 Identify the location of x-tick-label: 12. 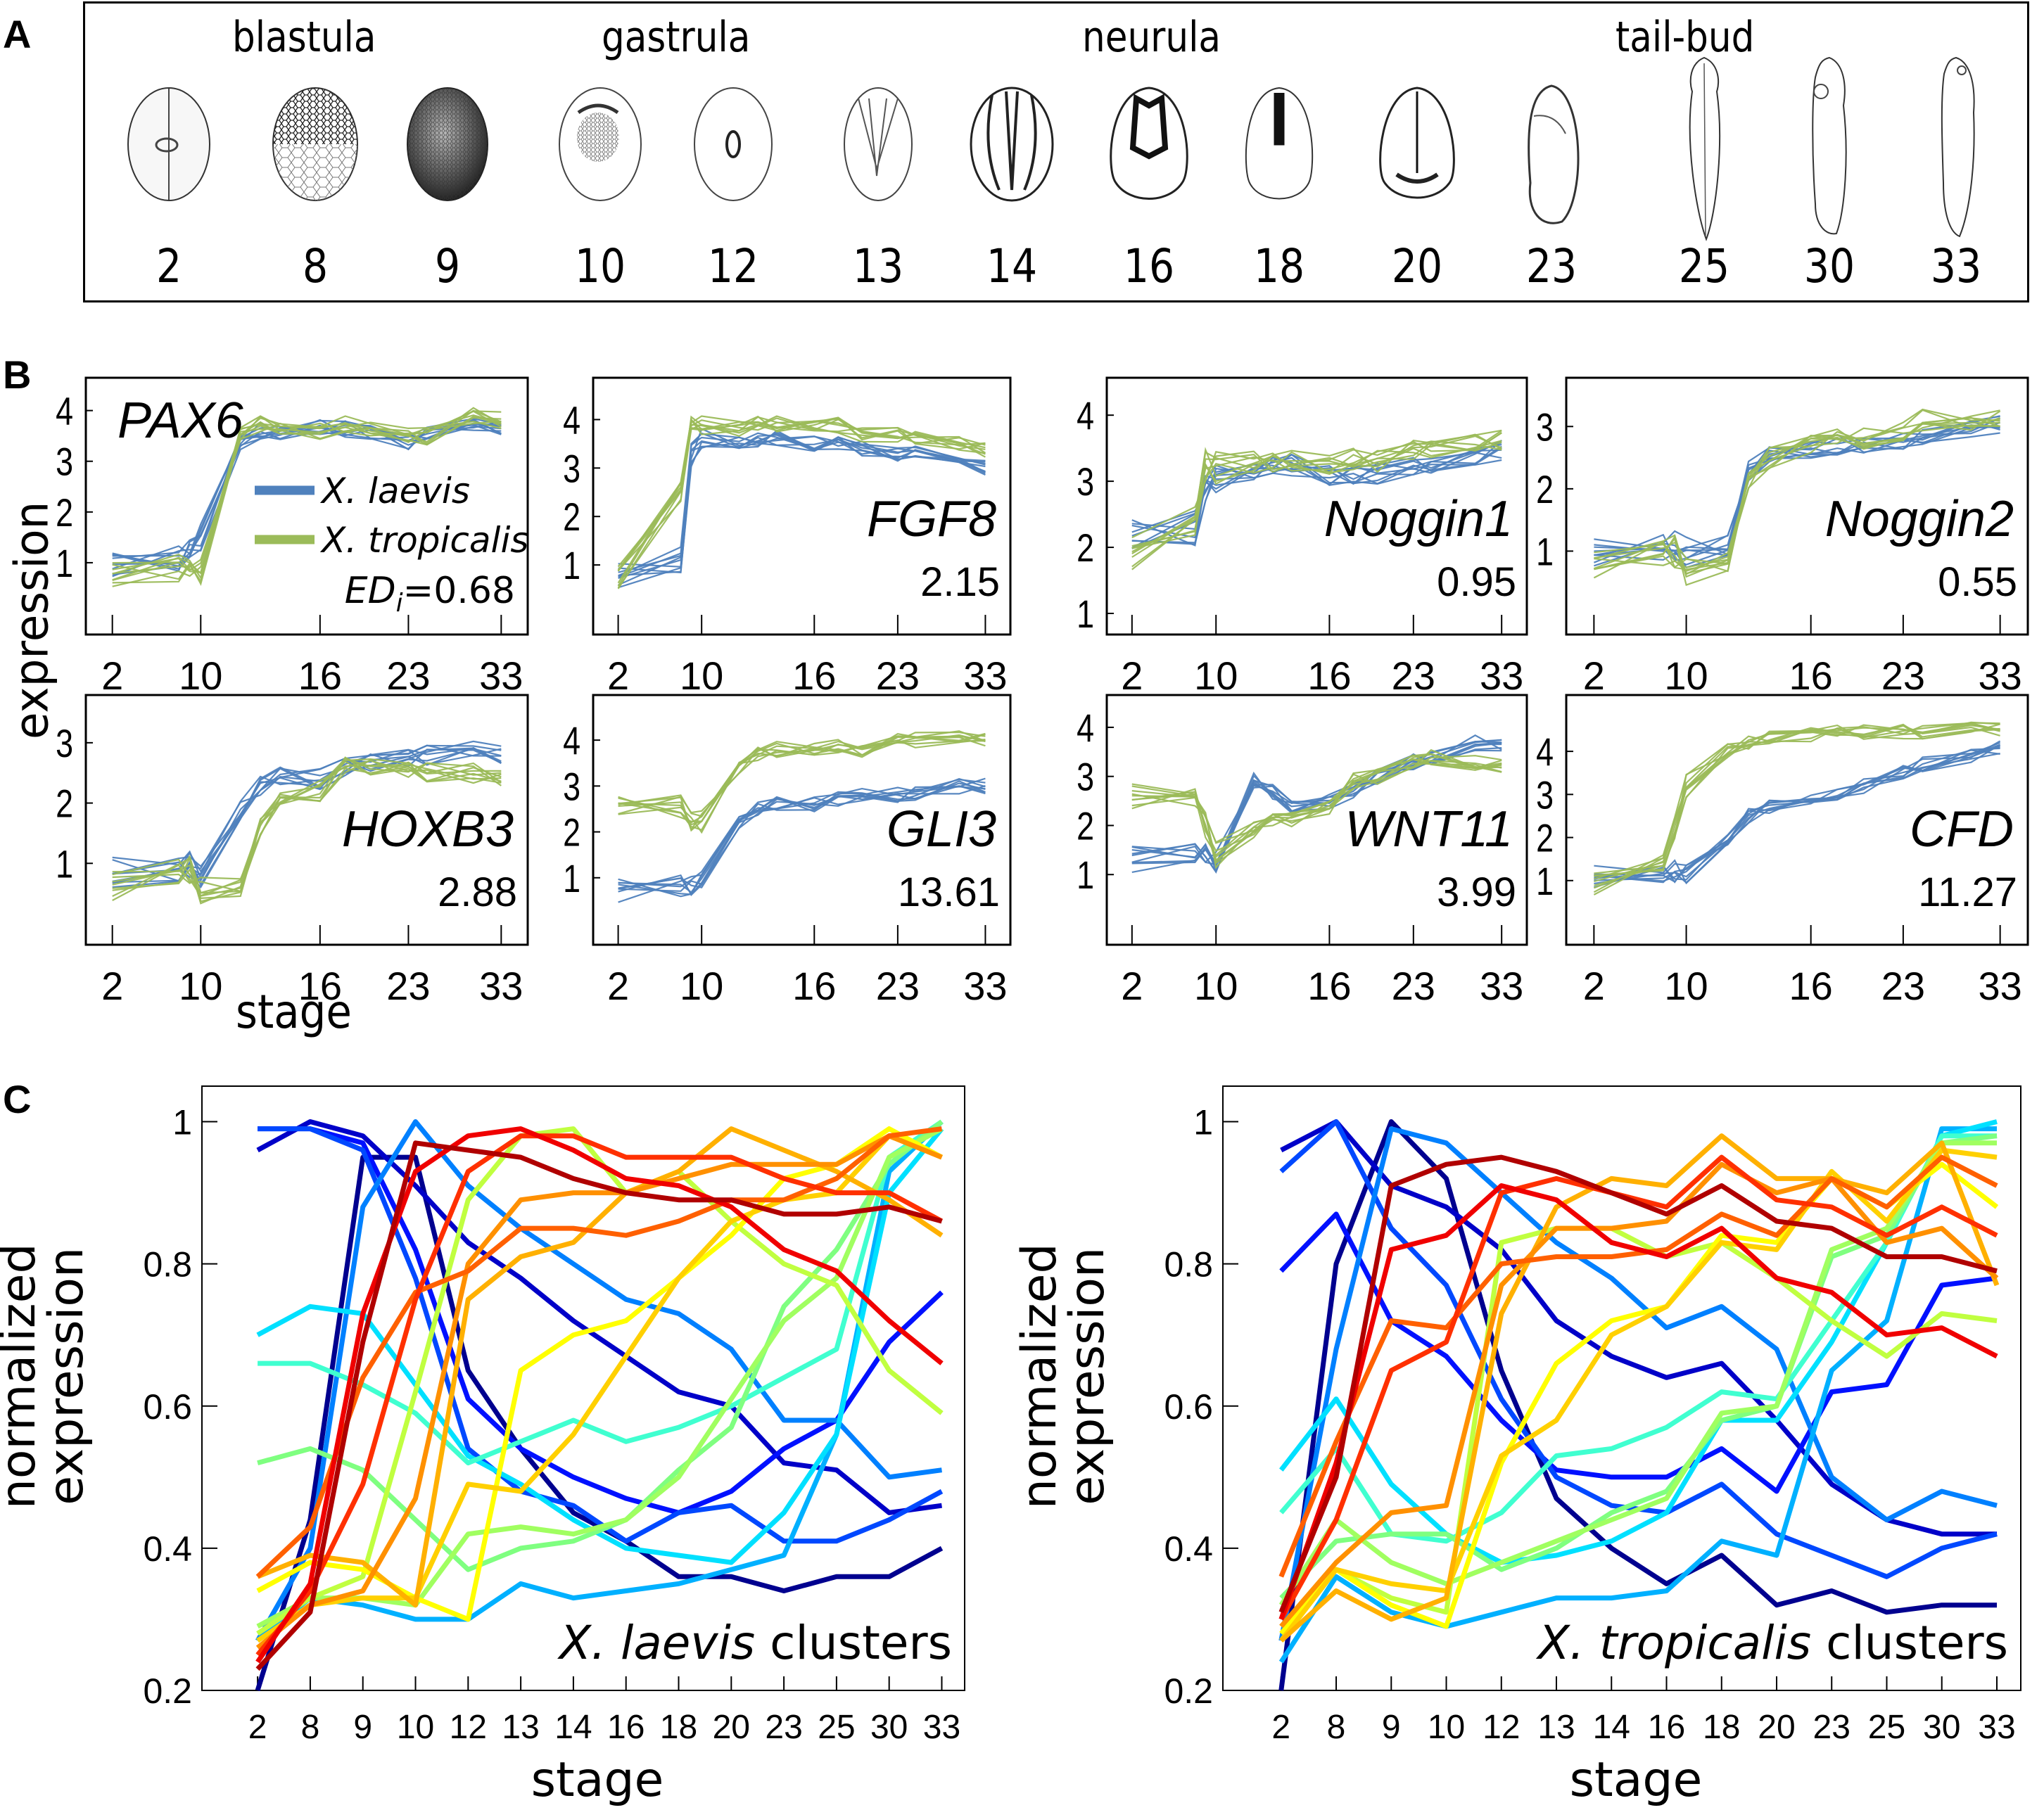
(468, 1728).